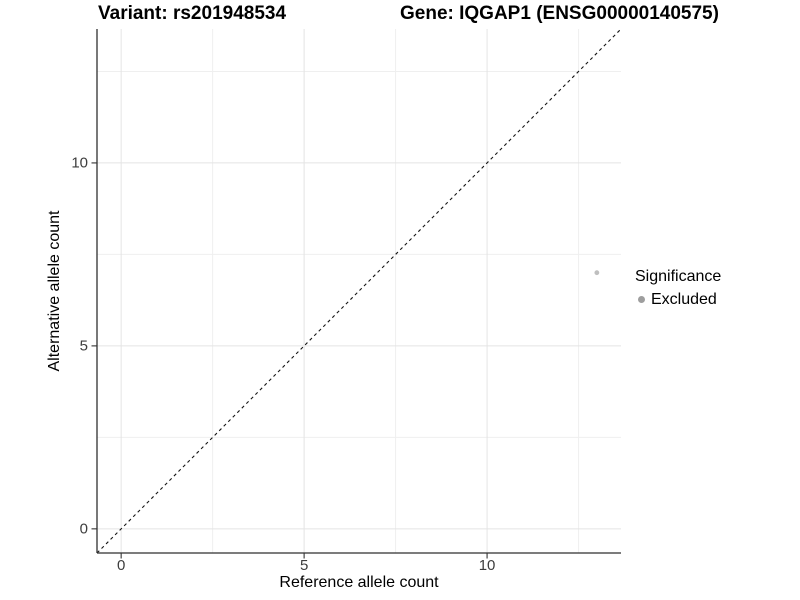  I want to click on legend-items: Excluded, so click(678, 299).